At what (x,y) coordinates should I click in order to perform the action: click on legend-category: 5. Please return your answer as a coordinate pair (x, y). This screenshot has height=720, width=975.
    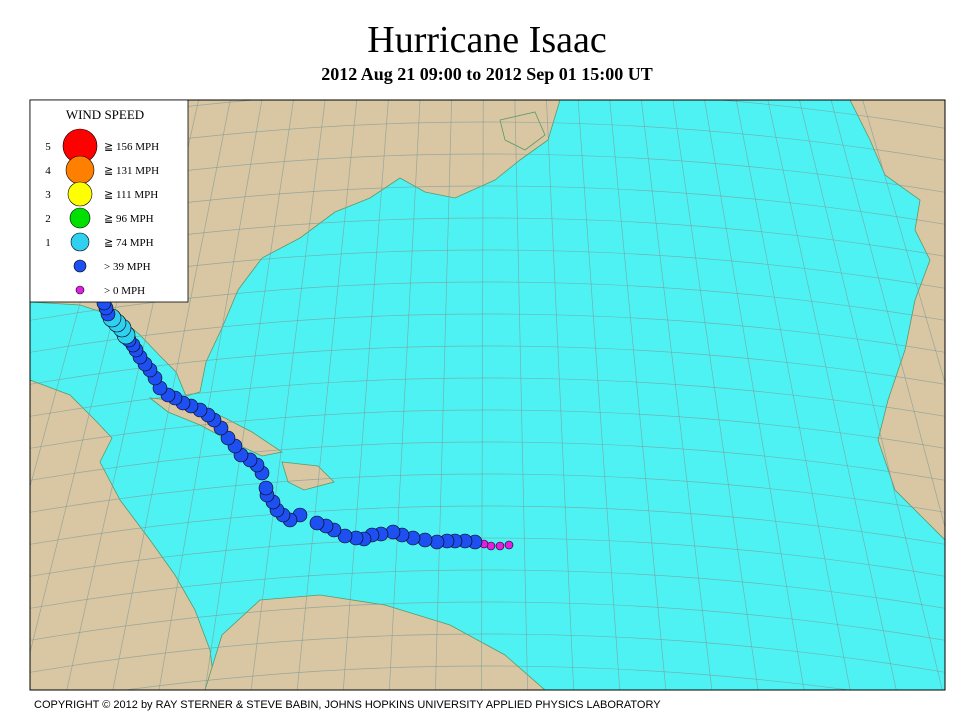
    Looking at the image, I should click on (48, 147).